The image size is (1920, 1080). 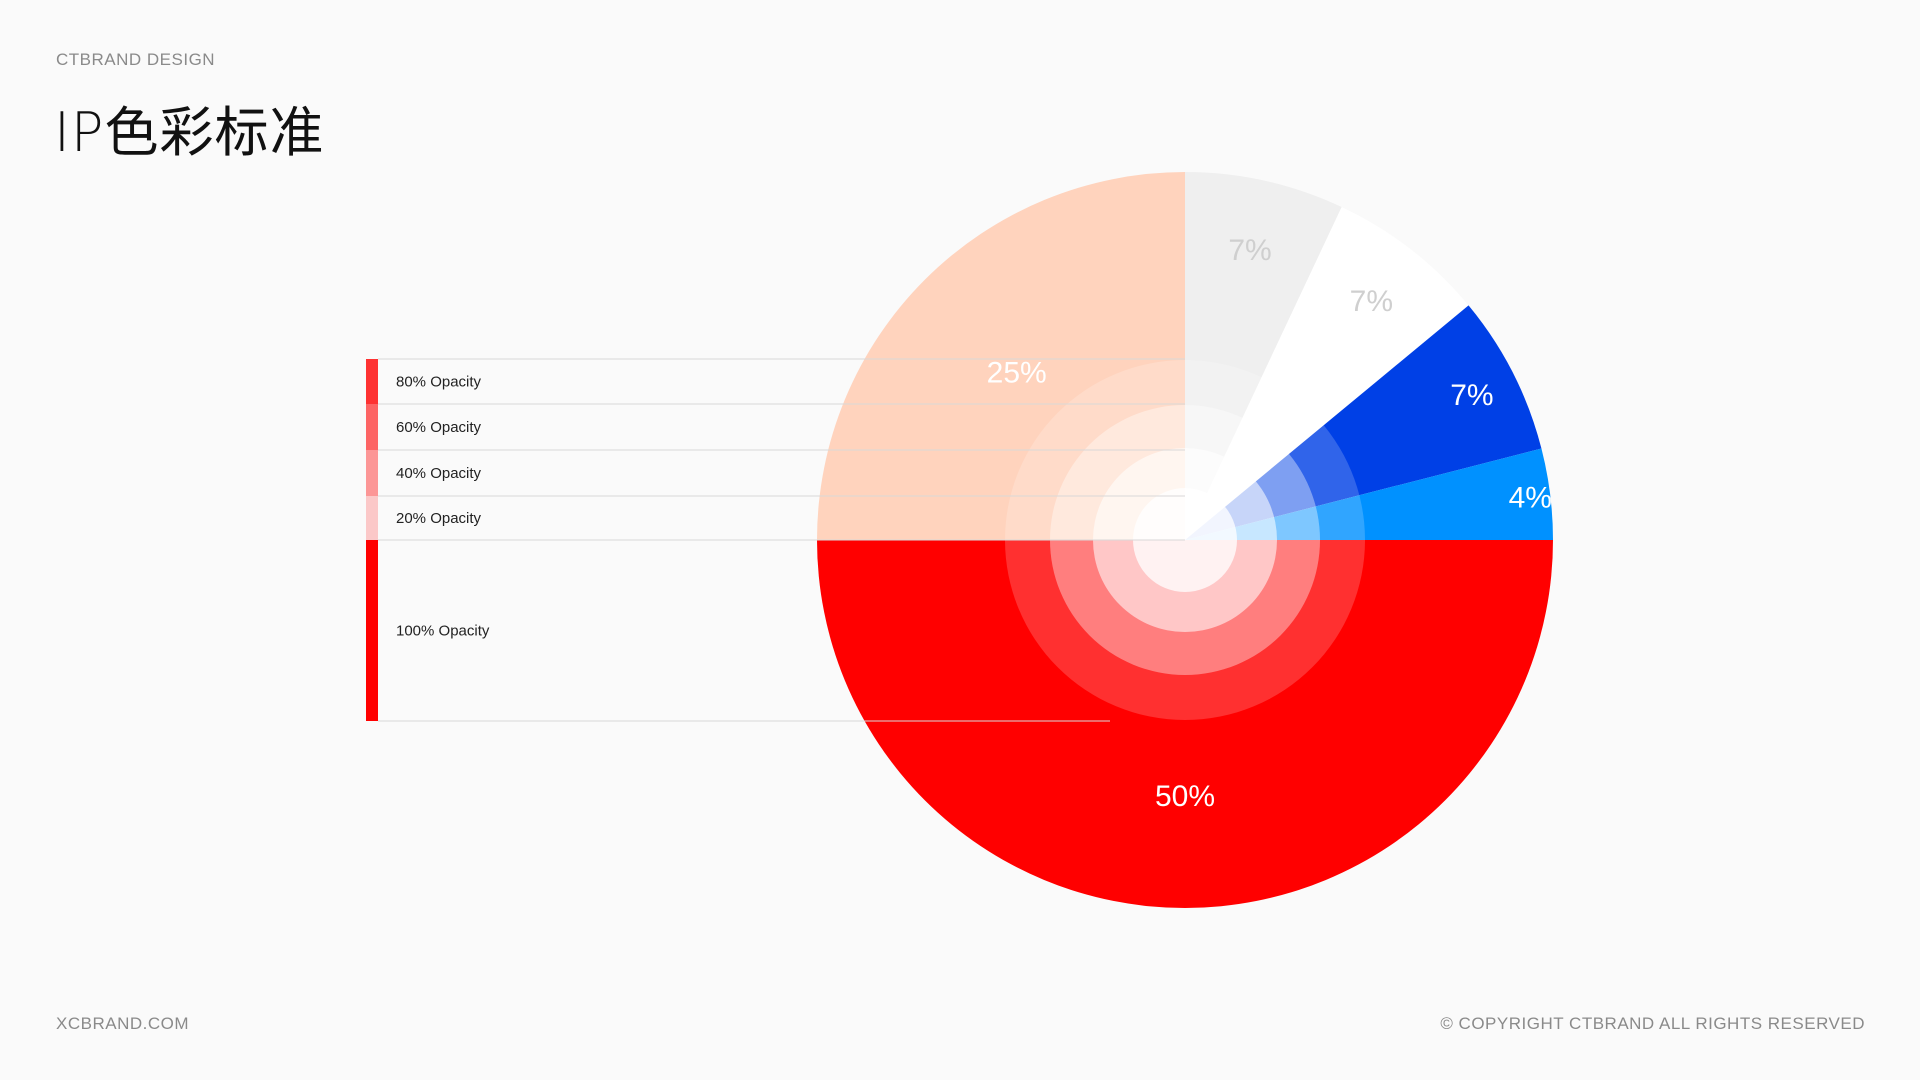 I want to click on slice-label-1: 50%, so click(x=1185, y=796).